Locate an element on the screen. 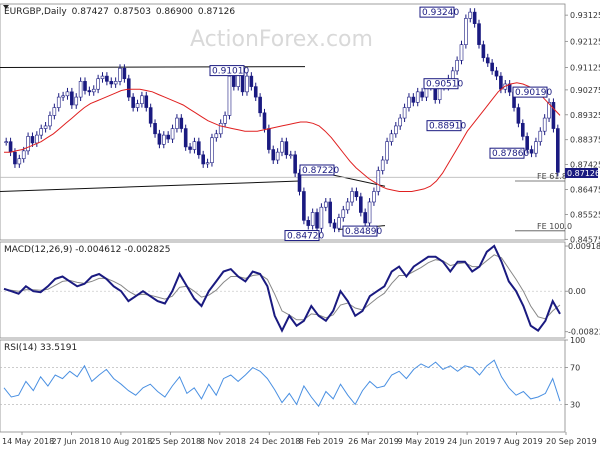 The image size is (600, 450). annotation-label: 0.87860 is located at coordinates (510, 154).